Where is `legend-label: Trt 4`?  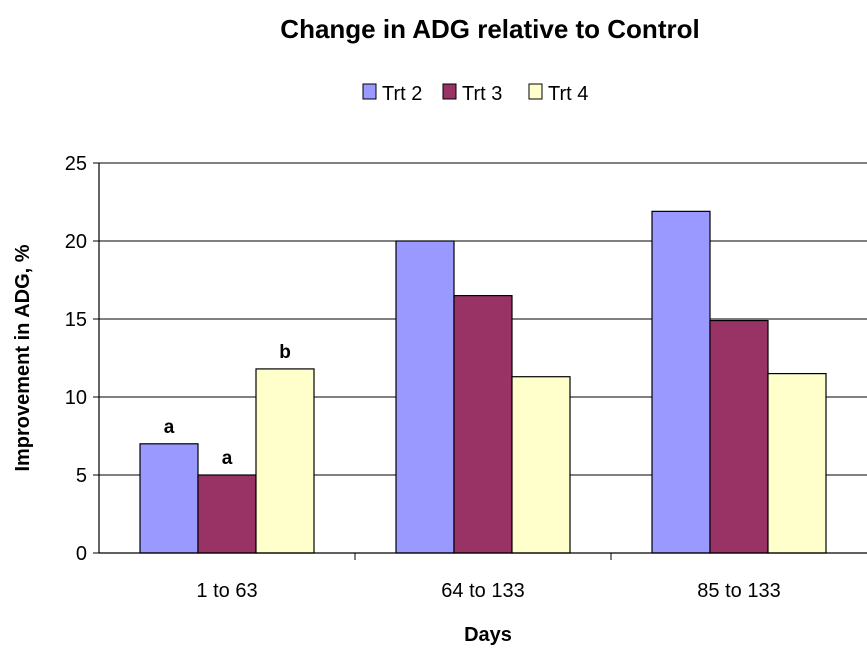 legend-label: Trt 4 is located at coordinates (568, 94).